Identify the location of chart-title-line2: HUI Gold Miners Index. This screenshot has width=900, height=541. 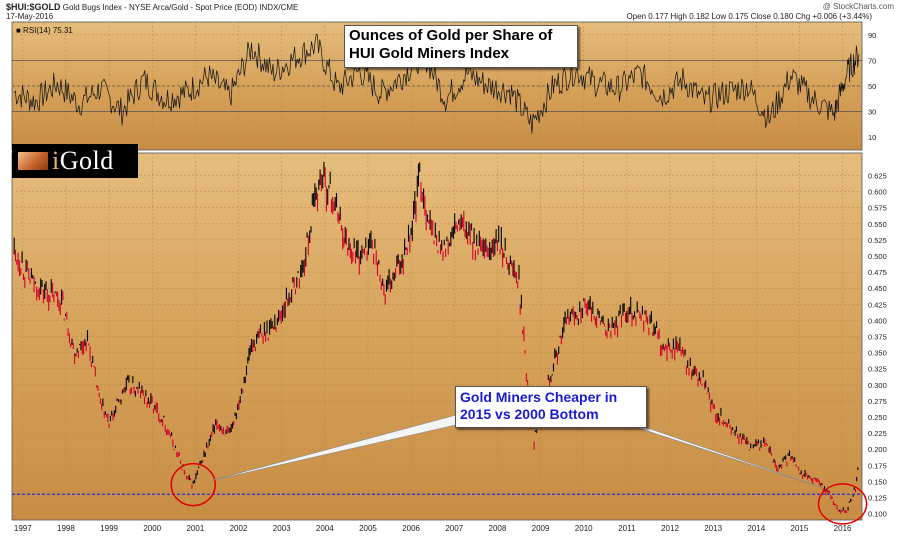
(429, 53).